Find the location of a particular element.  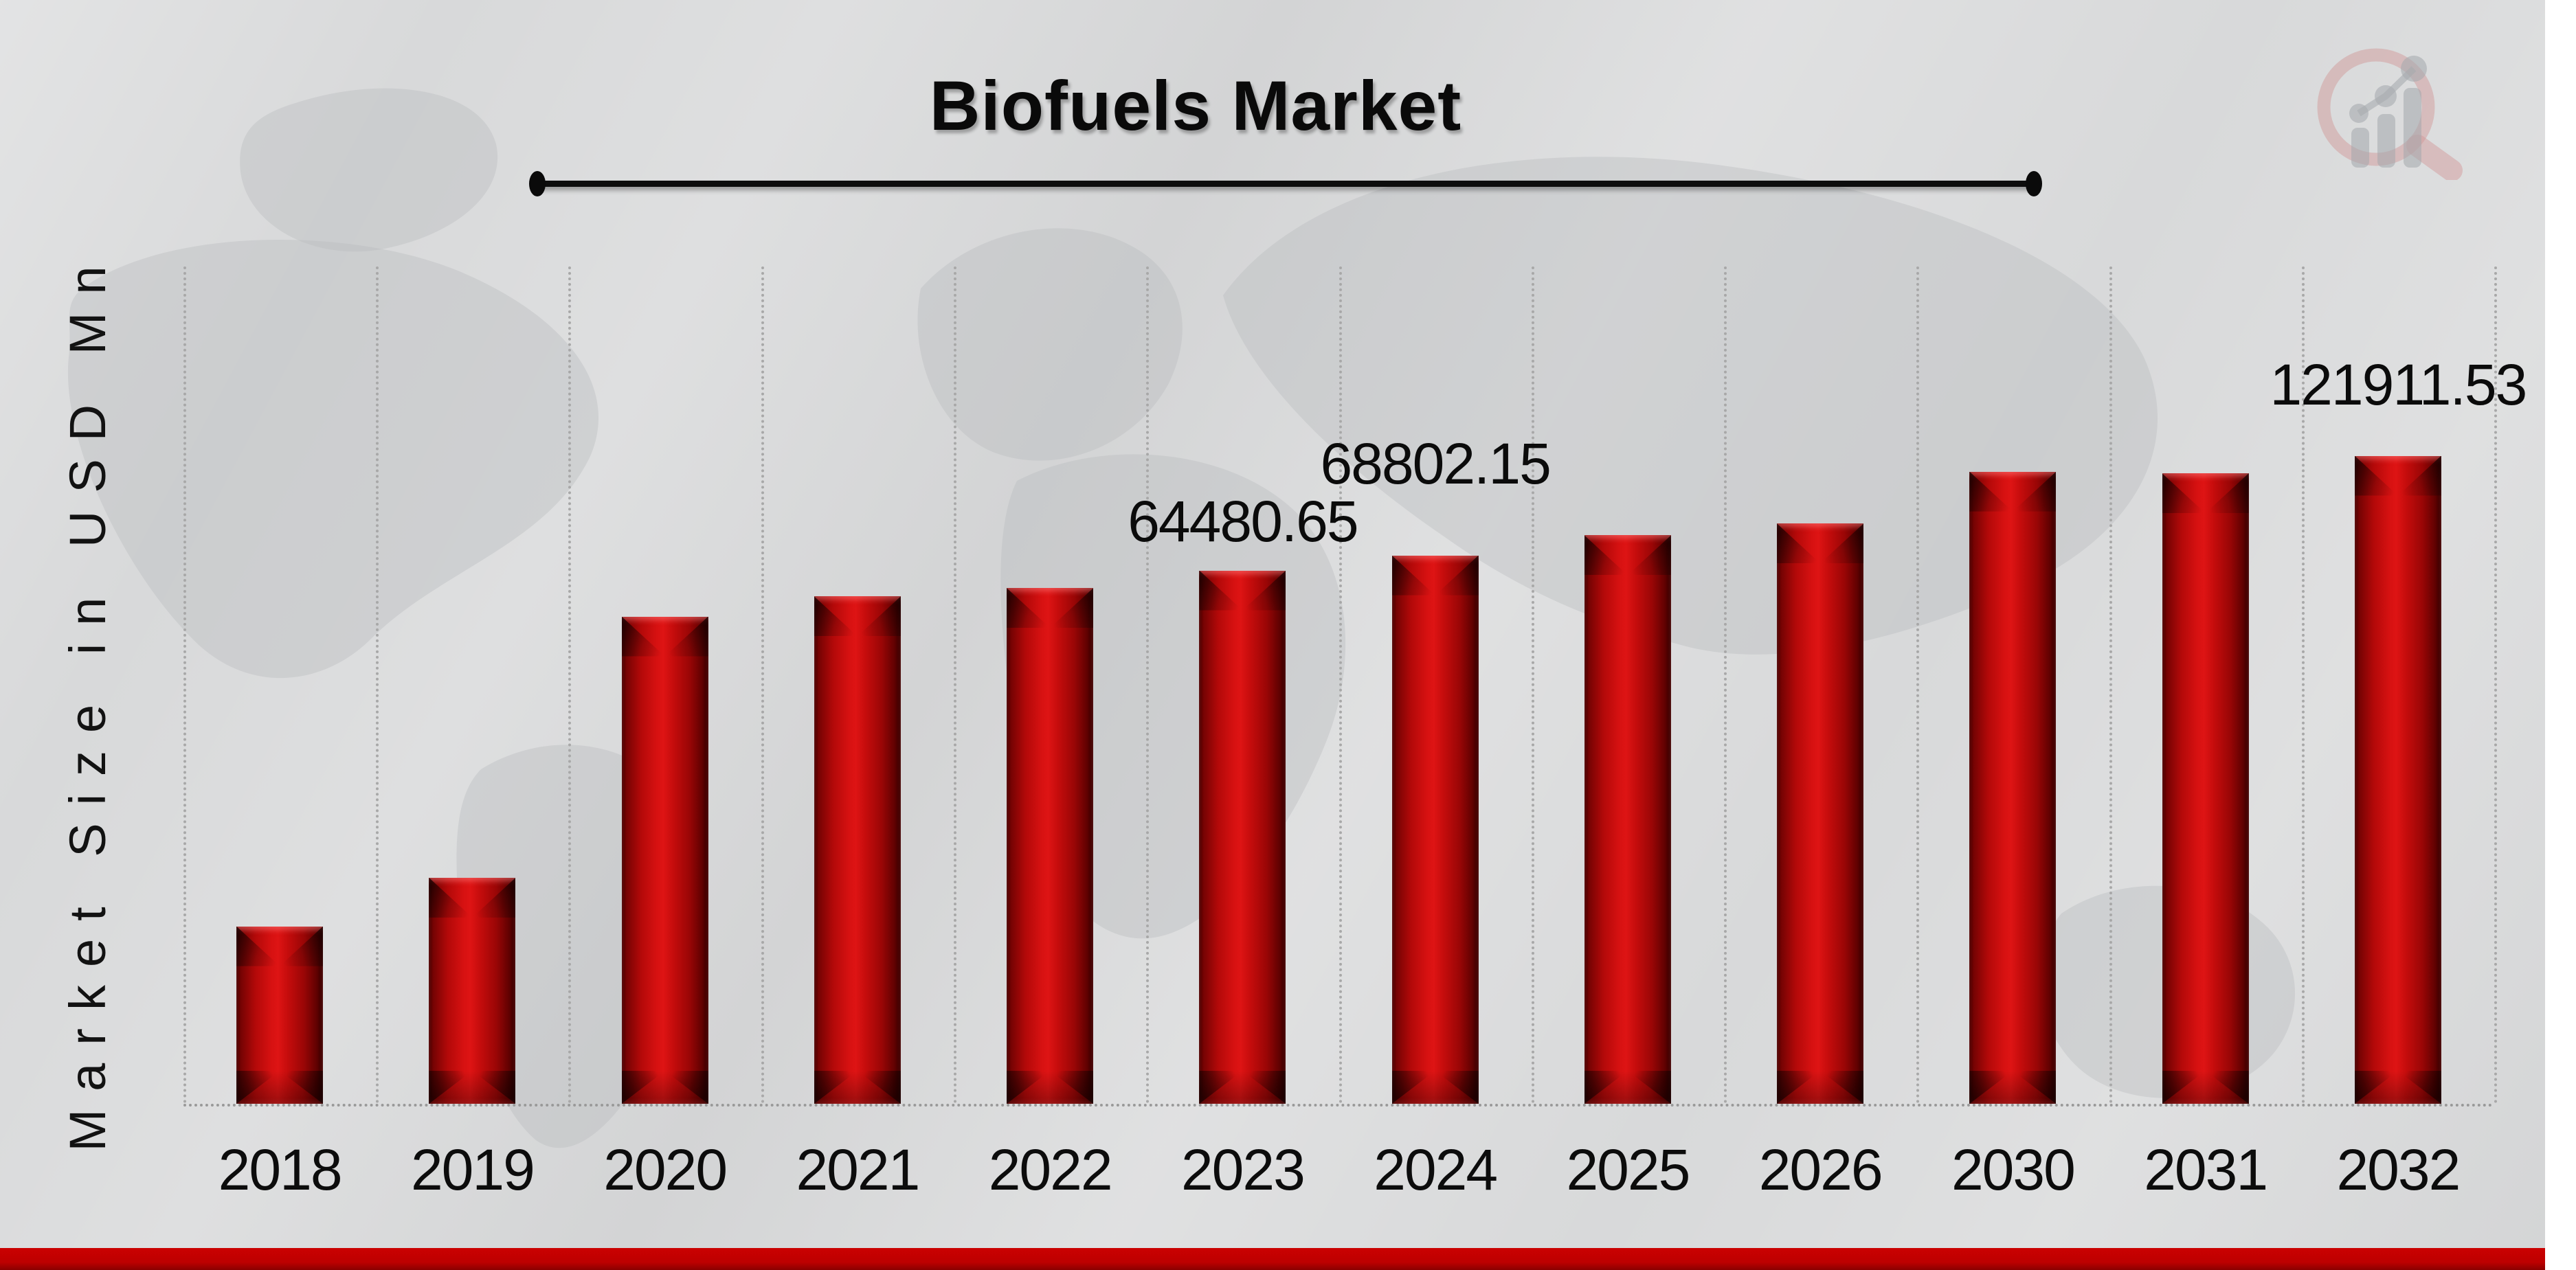

x-tick-2032: 2032 is located at coordinates (2398, 1169).